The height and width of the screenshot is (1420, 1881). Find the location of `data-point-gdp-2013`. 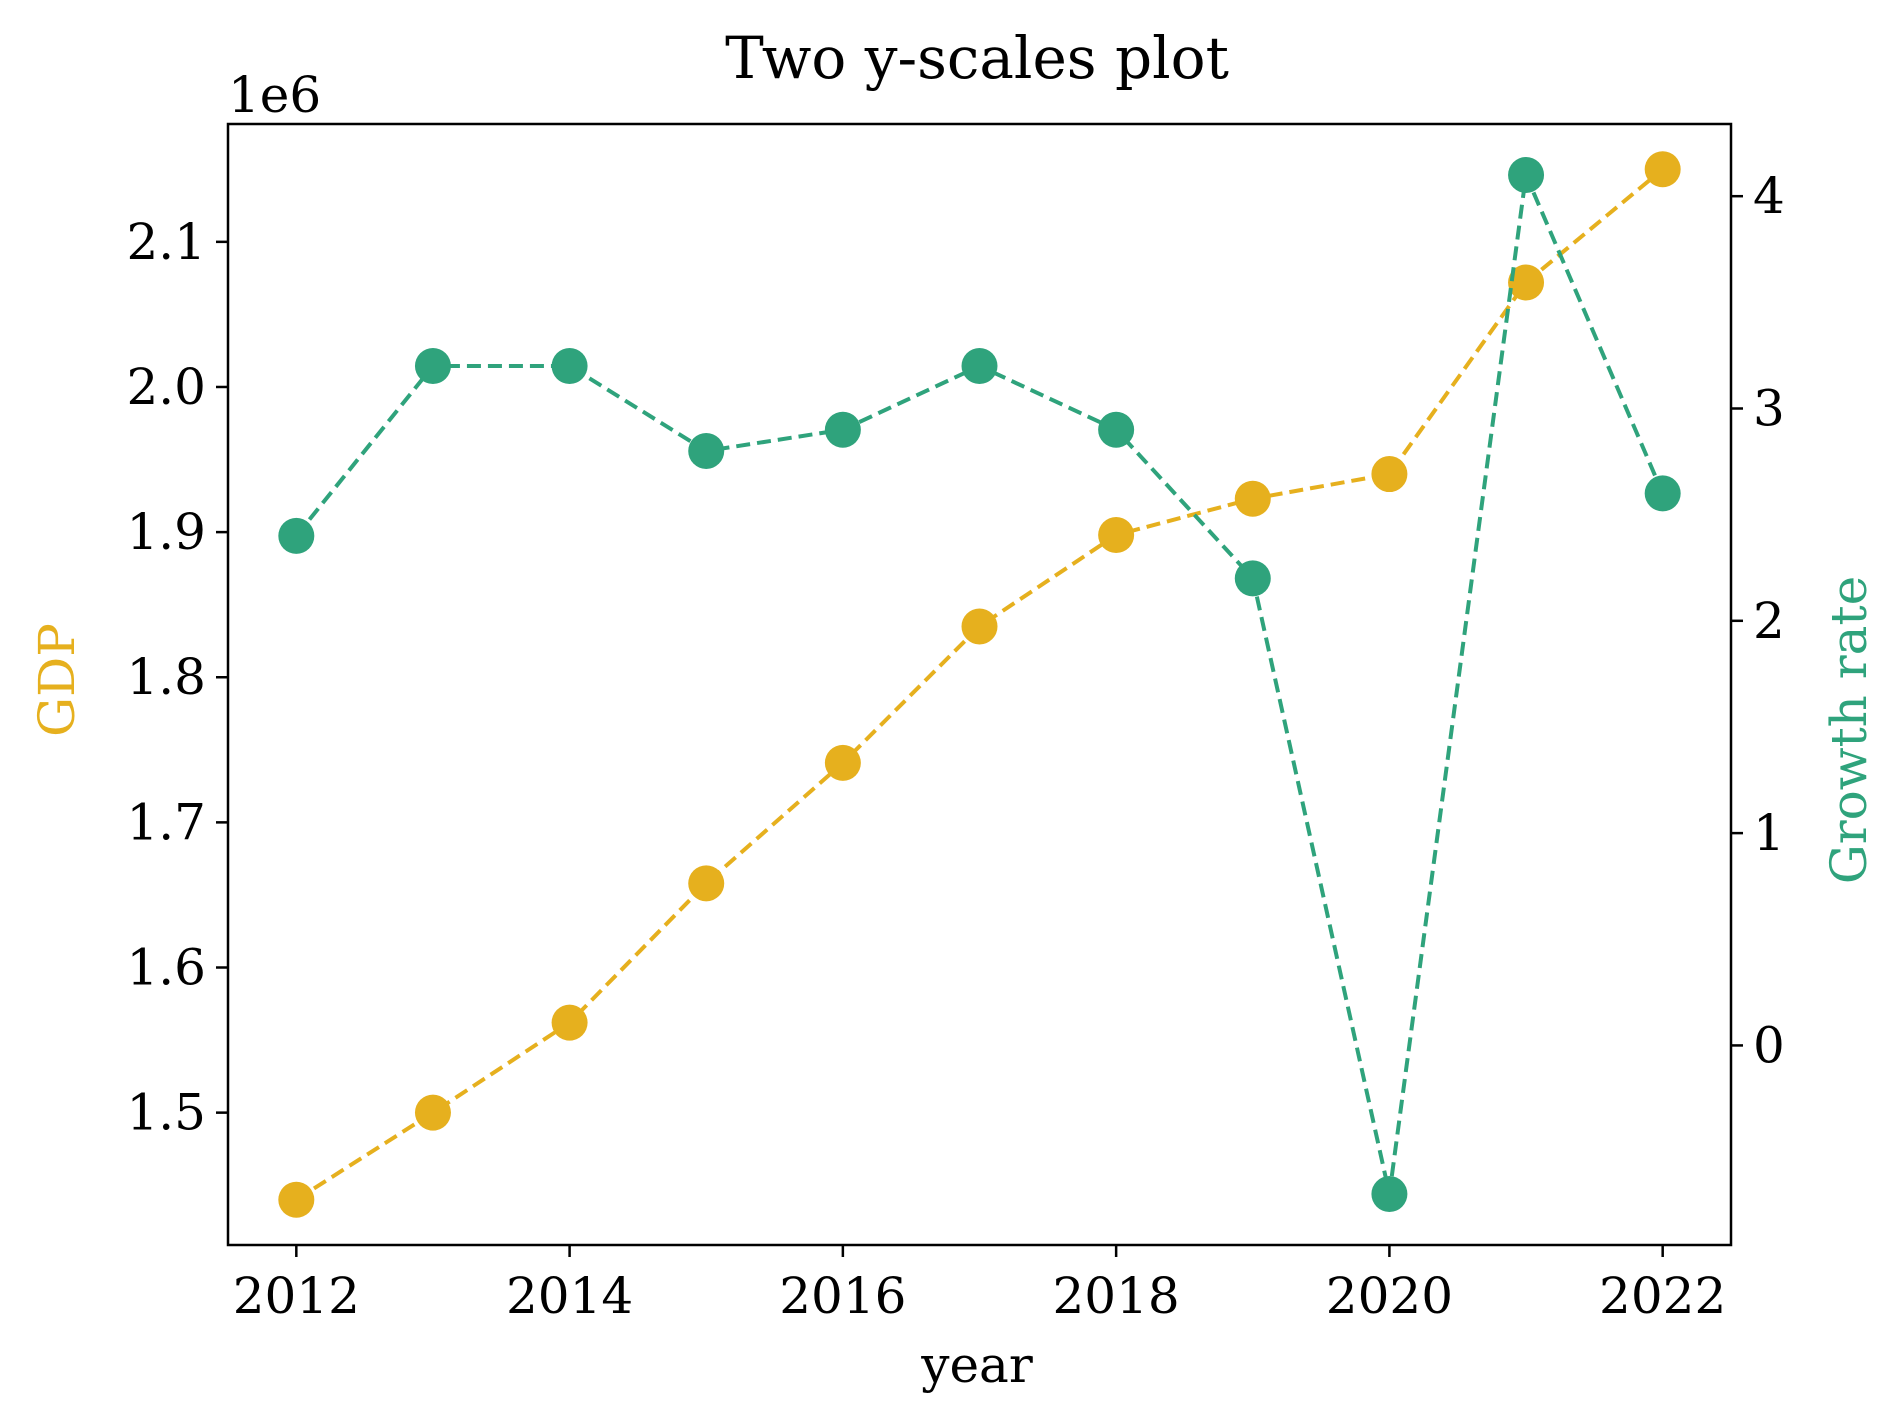

data-point-gdp-2013 is located at coordinates (432, 1112).